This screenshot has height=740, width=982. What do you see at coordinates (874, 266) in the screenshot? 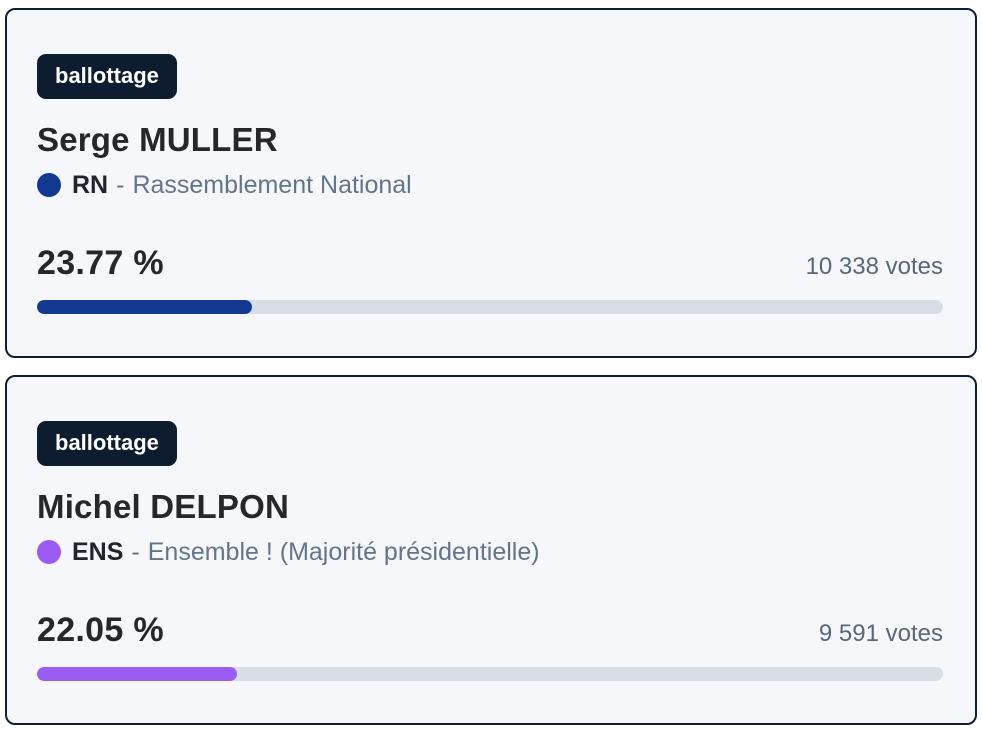
I see `vote-count: 10 338 votes` at bounding box center [874, 266].